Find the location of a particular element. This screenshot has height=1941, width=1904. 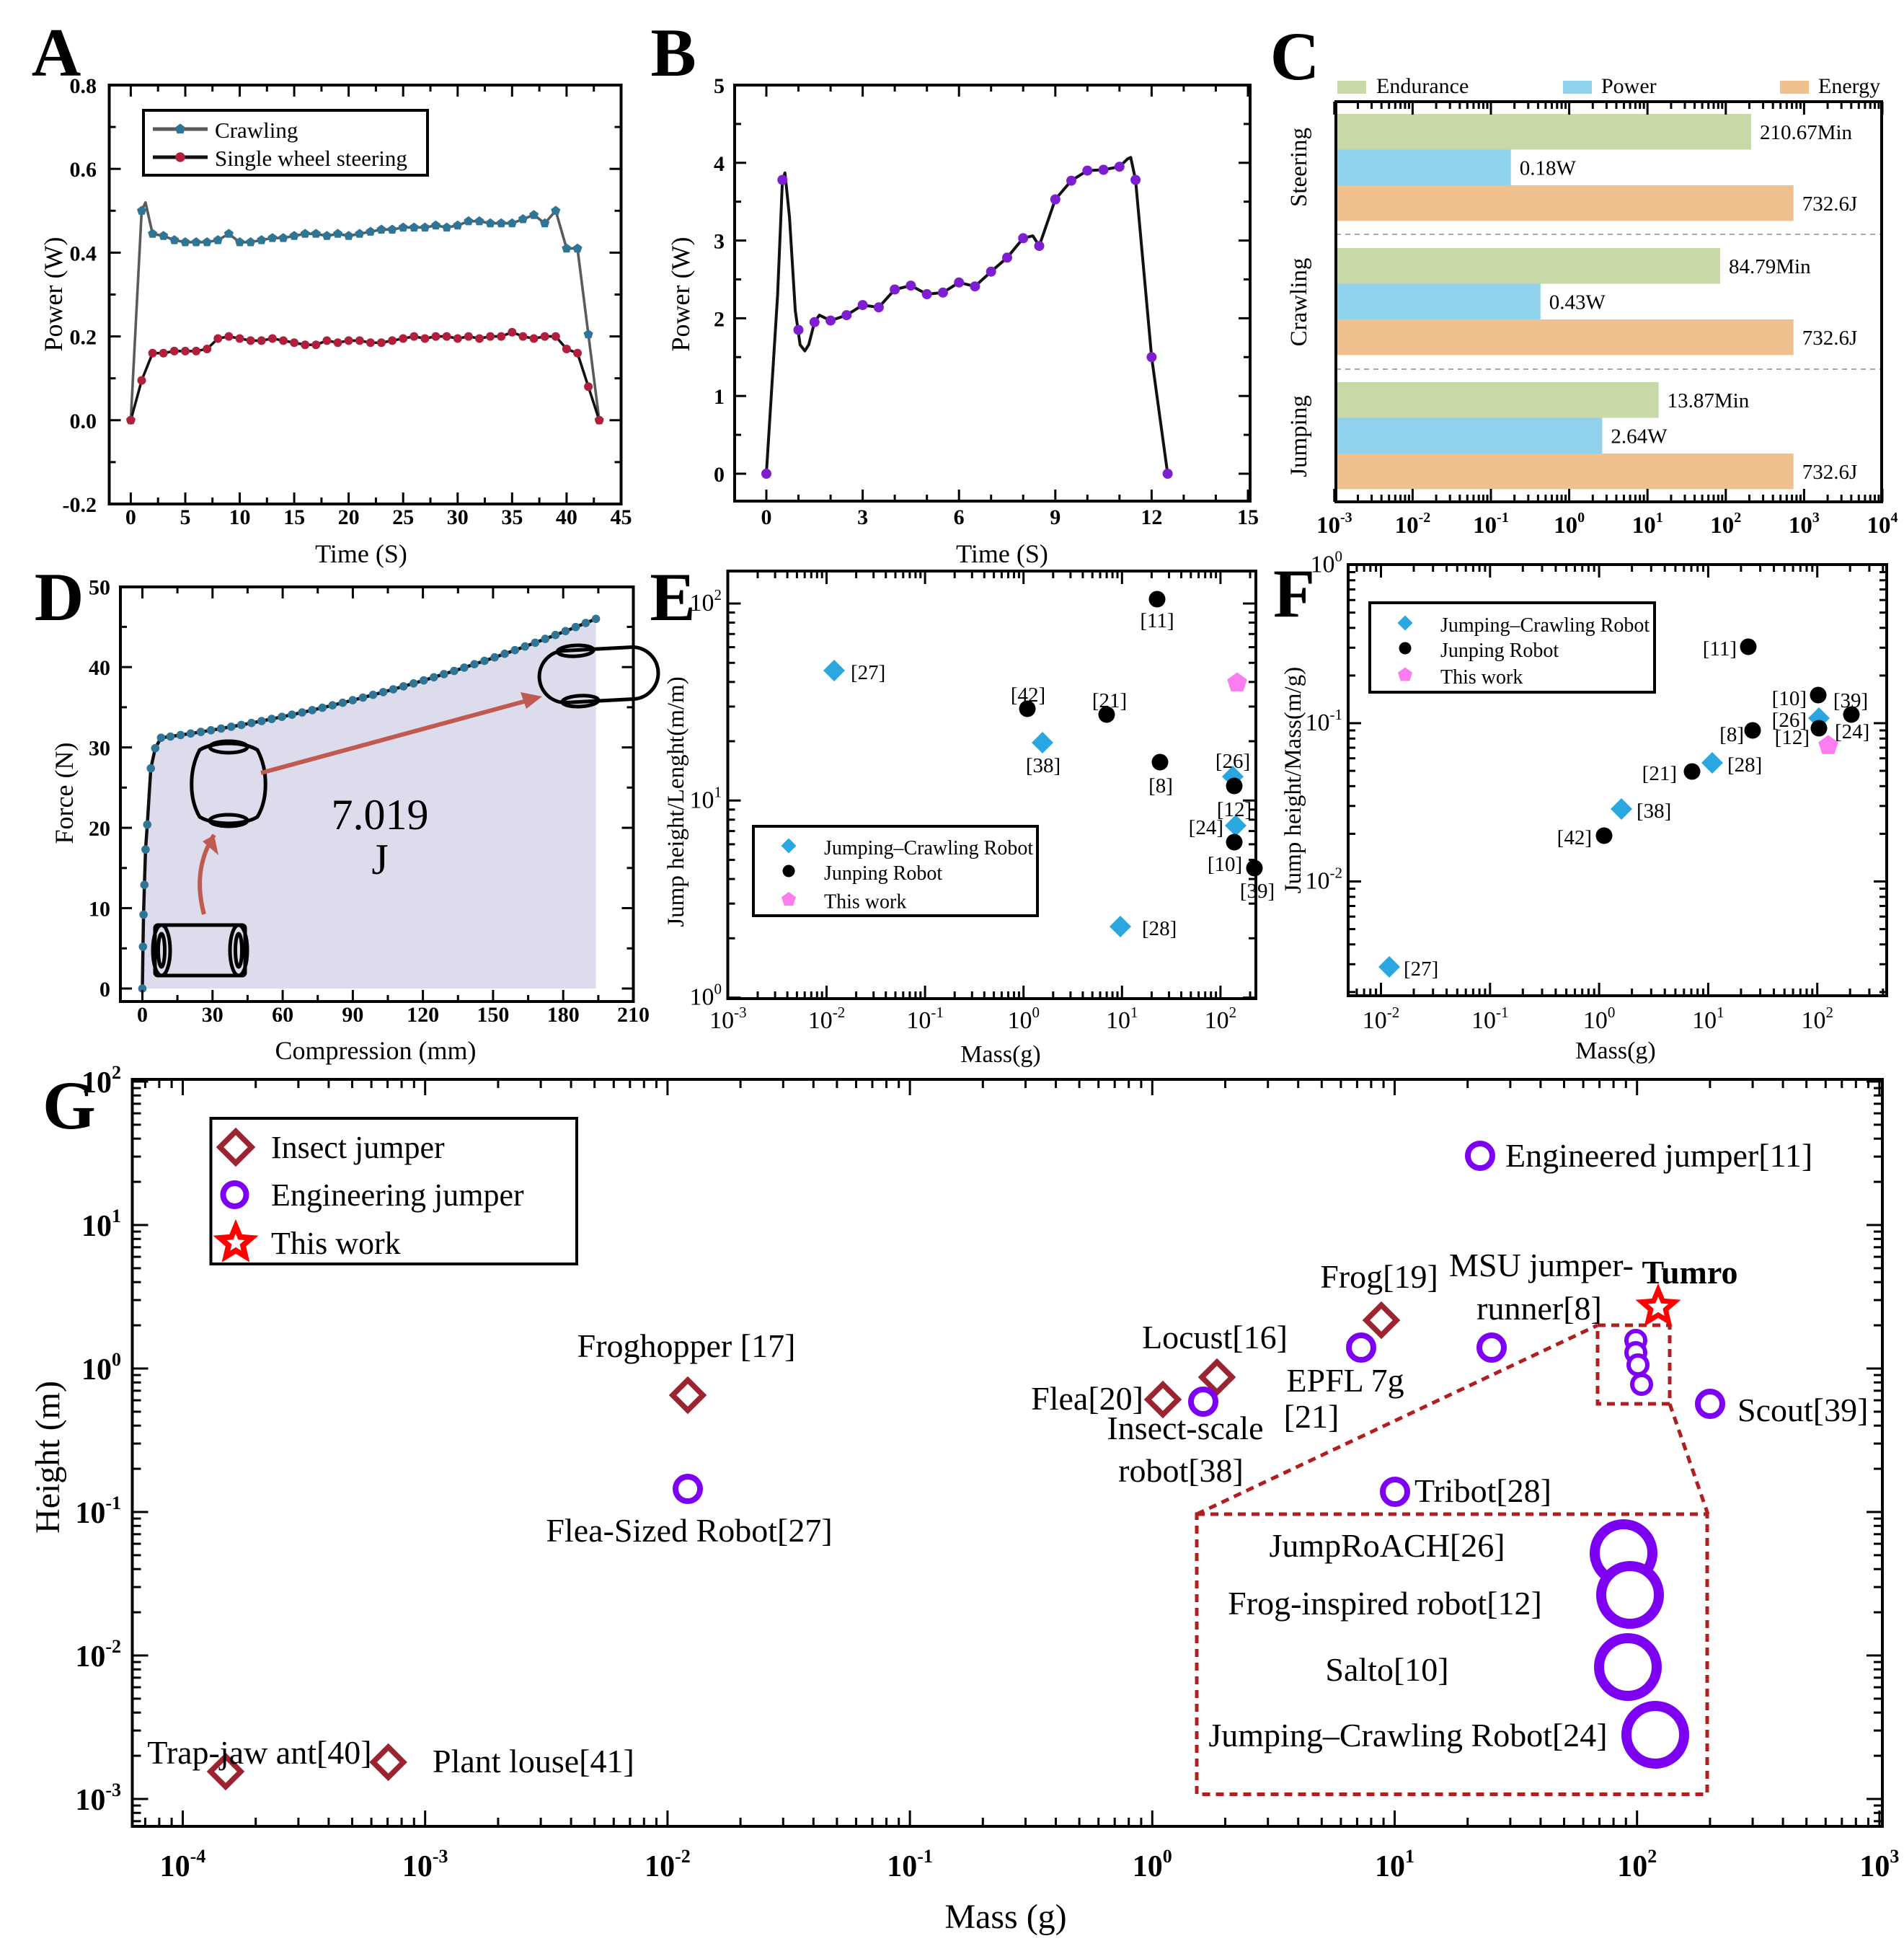

svg-text: JumpRoACH[26] is located at coordinates (1387, 1545).